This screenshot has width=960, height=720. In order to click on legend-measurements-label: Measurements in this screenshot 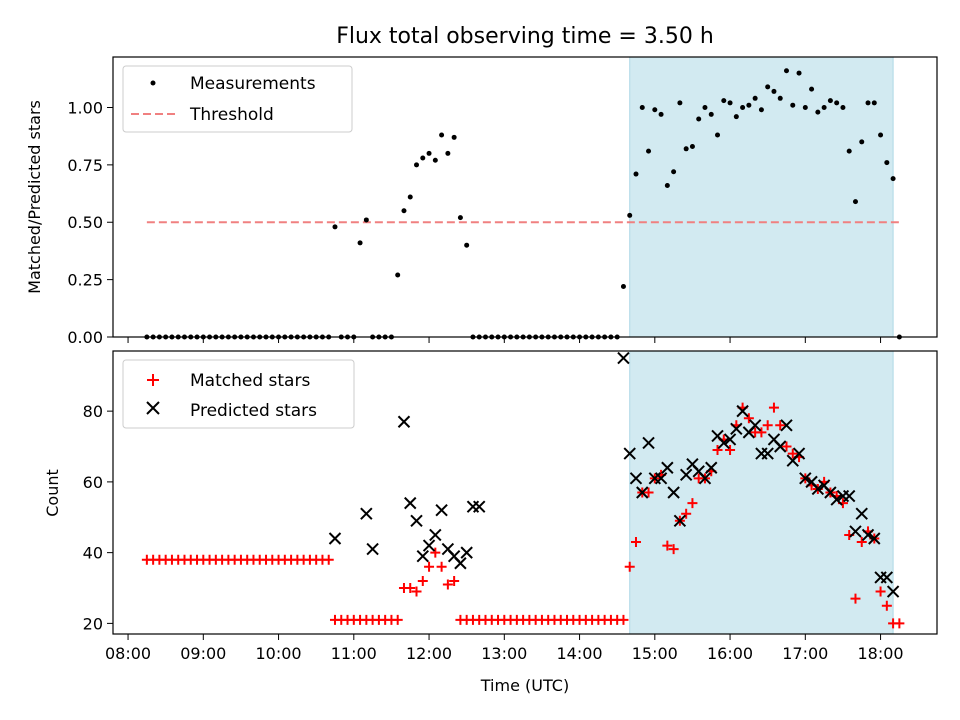, I will do `click(253, 84)`.